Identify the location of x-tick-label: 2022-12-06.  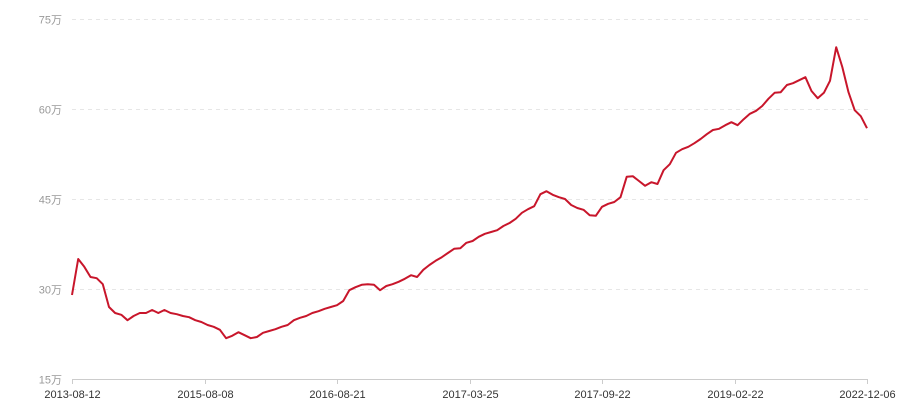
(867, 394).